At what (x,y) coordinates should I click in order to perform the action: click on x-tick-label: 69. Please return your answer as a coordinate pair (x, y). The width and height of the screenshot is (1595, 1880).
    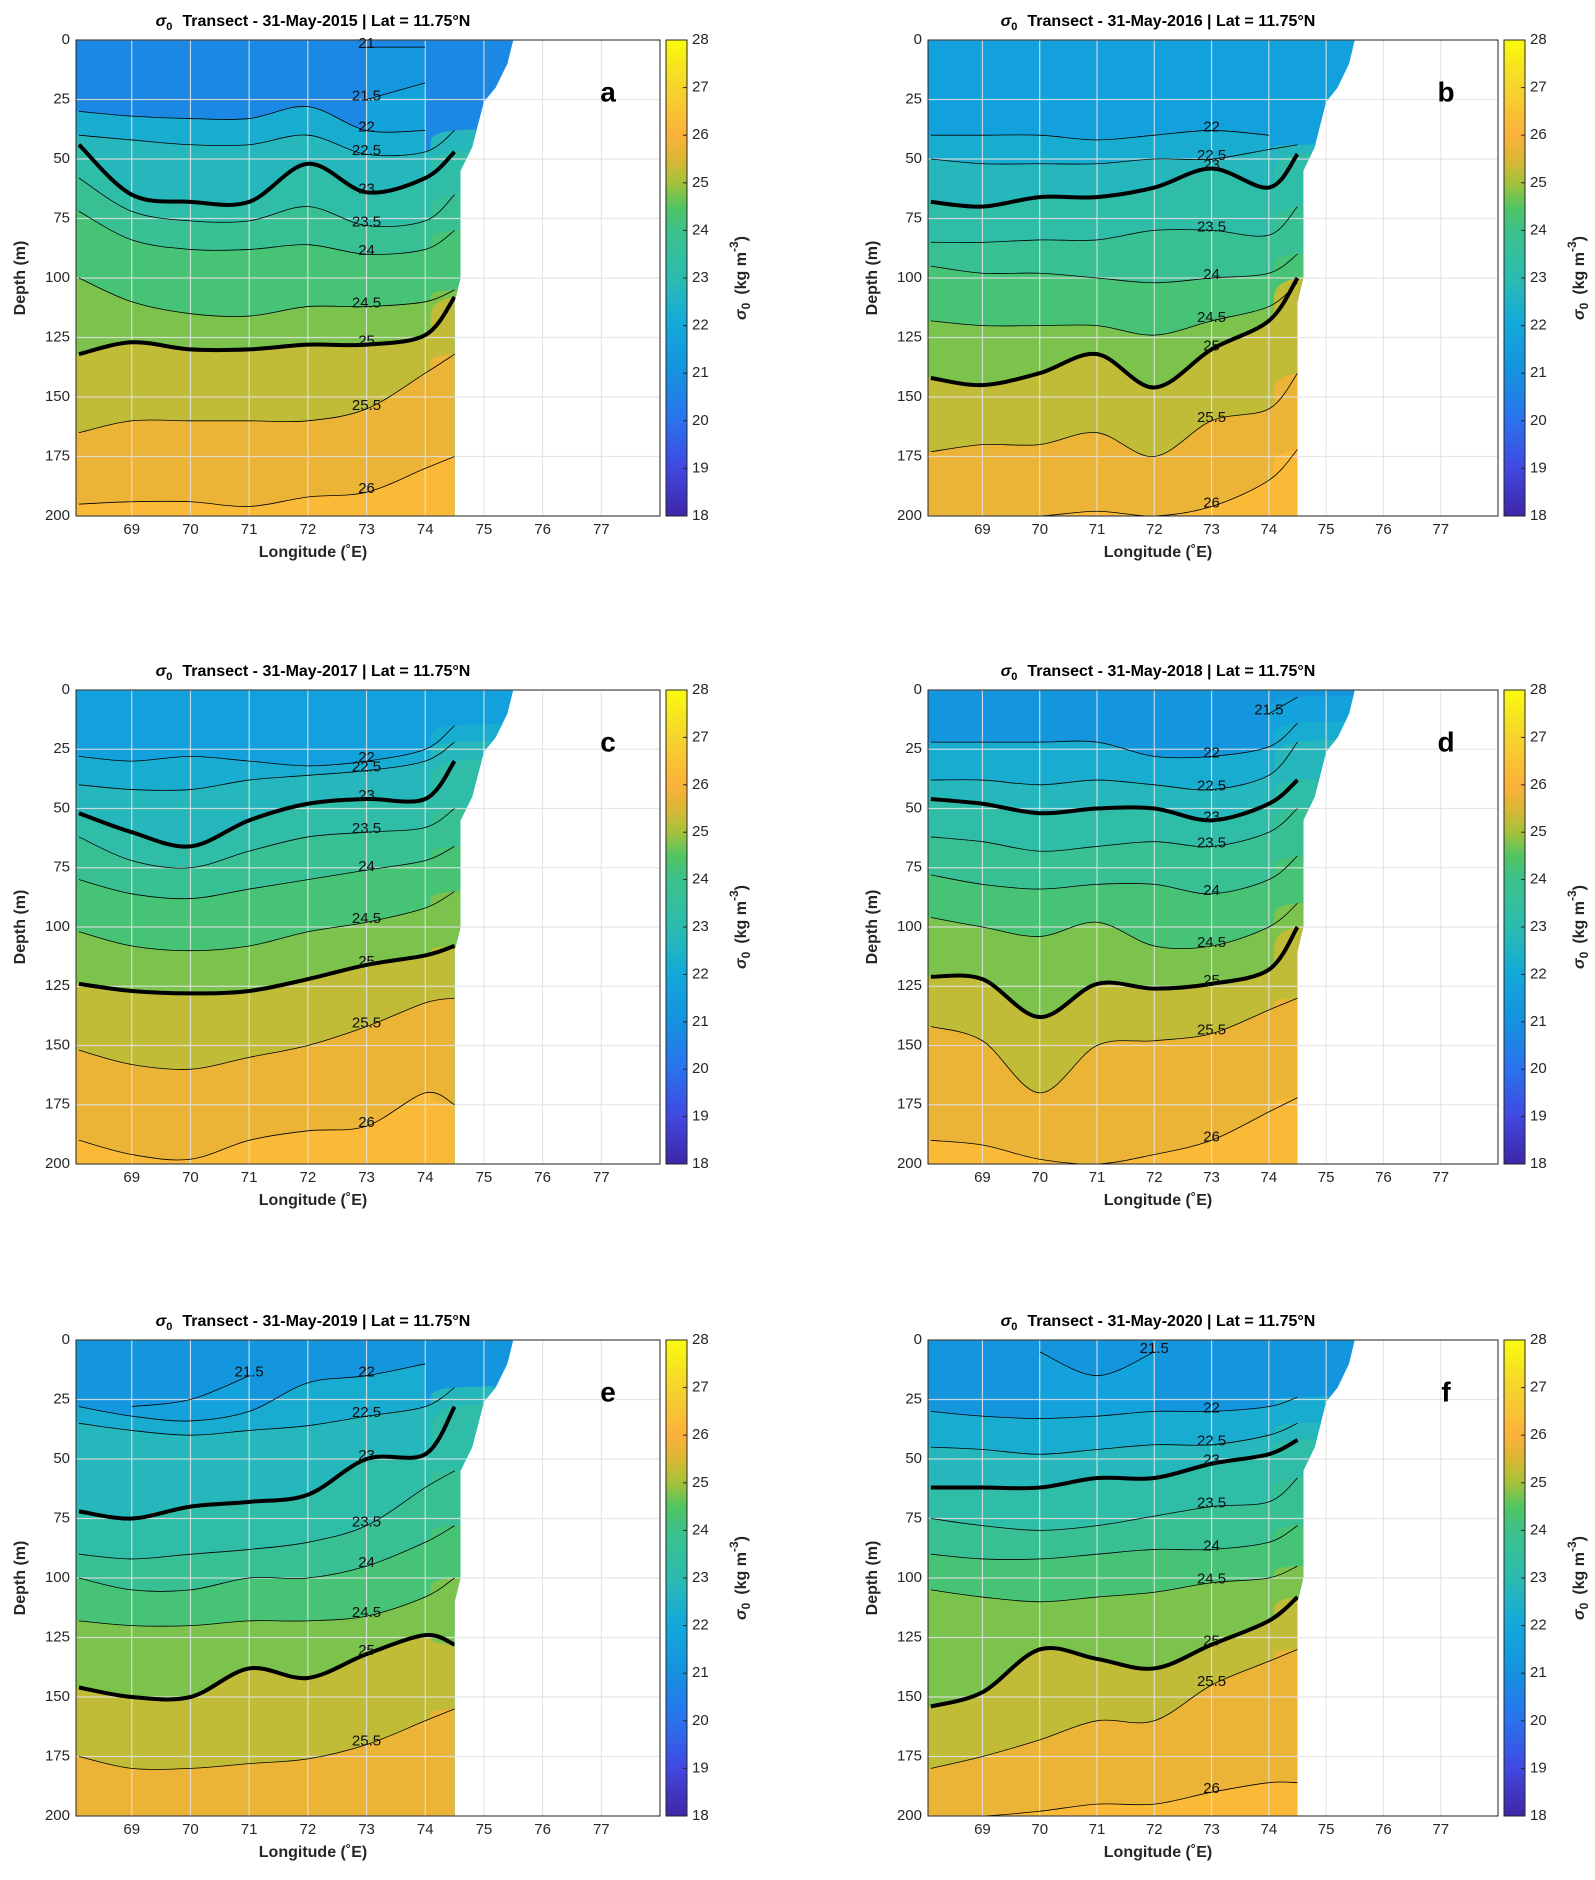
    Looking at the image, I should click on (982, 1829).